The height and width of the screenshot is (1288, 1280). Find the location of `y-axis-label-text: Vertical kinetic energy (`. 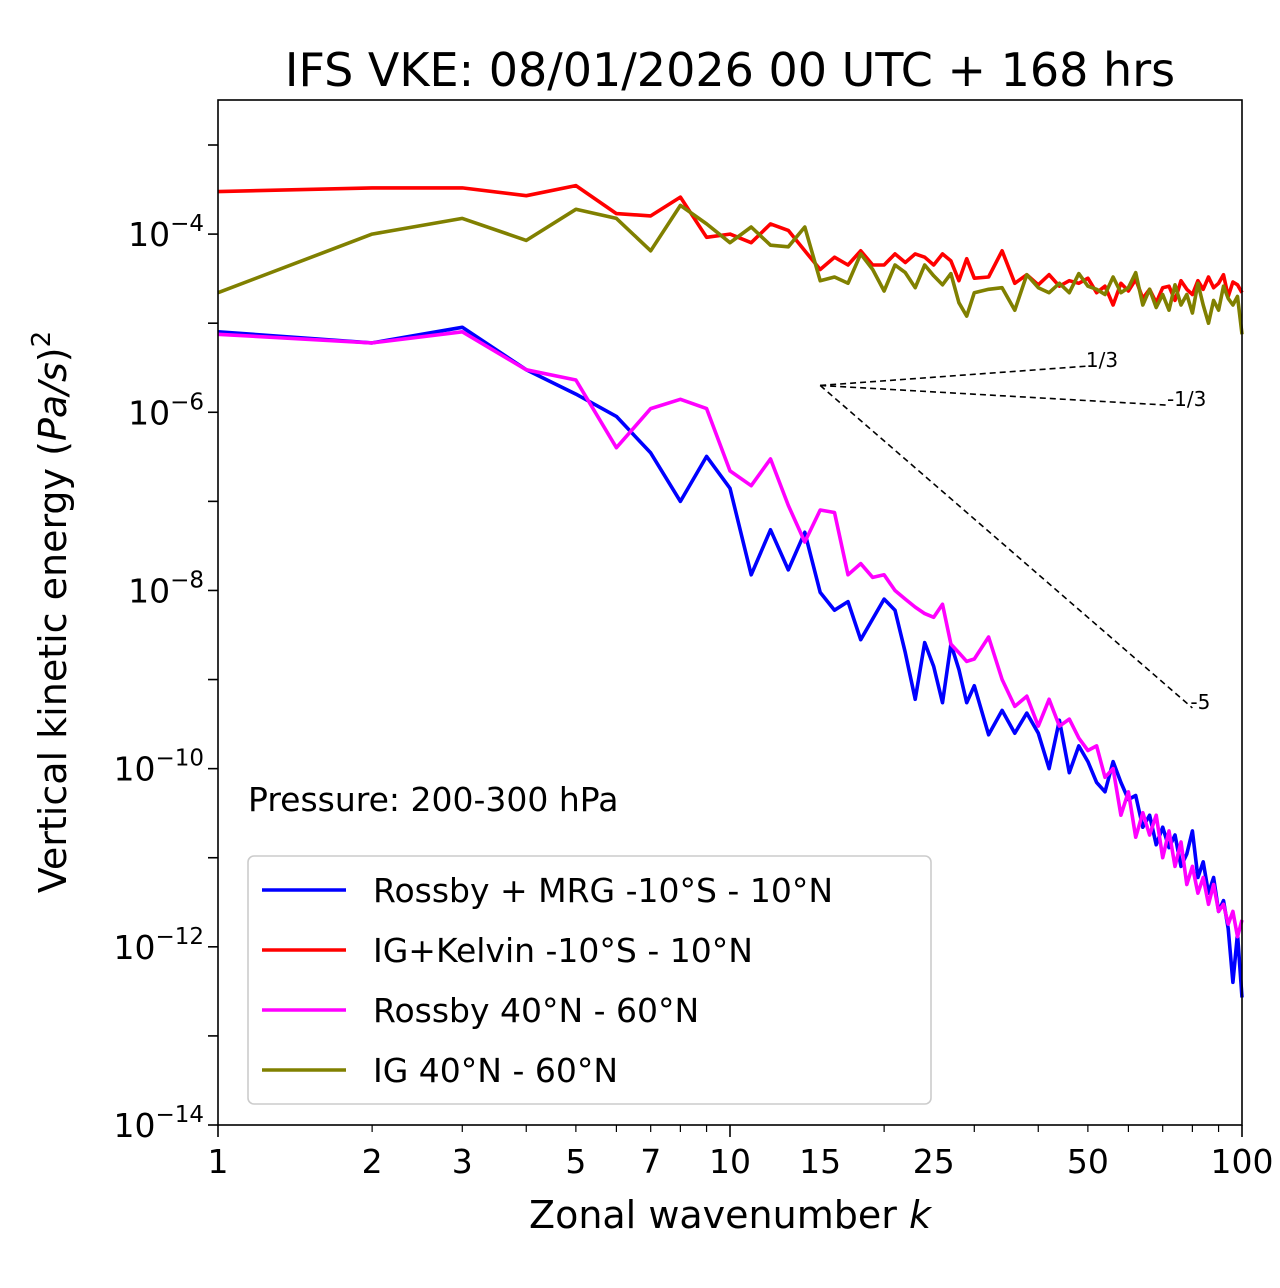

y-axis-label-text: Vertical kinetic energy ( is located at coordinates (53, 667).